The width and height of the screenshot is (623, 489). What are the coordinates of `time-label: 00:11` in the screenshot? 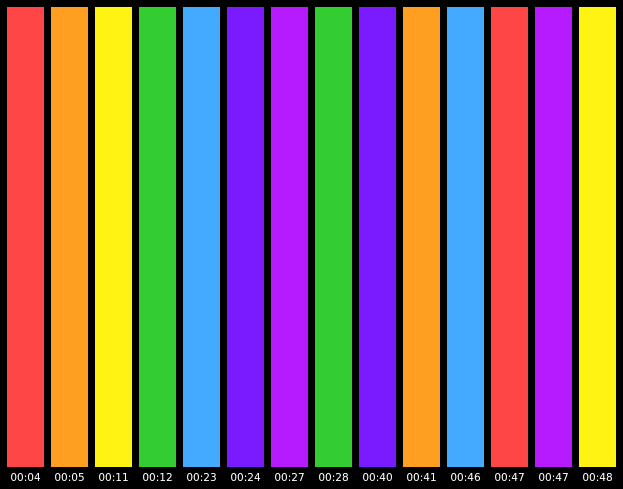 It's located at (113, 478).